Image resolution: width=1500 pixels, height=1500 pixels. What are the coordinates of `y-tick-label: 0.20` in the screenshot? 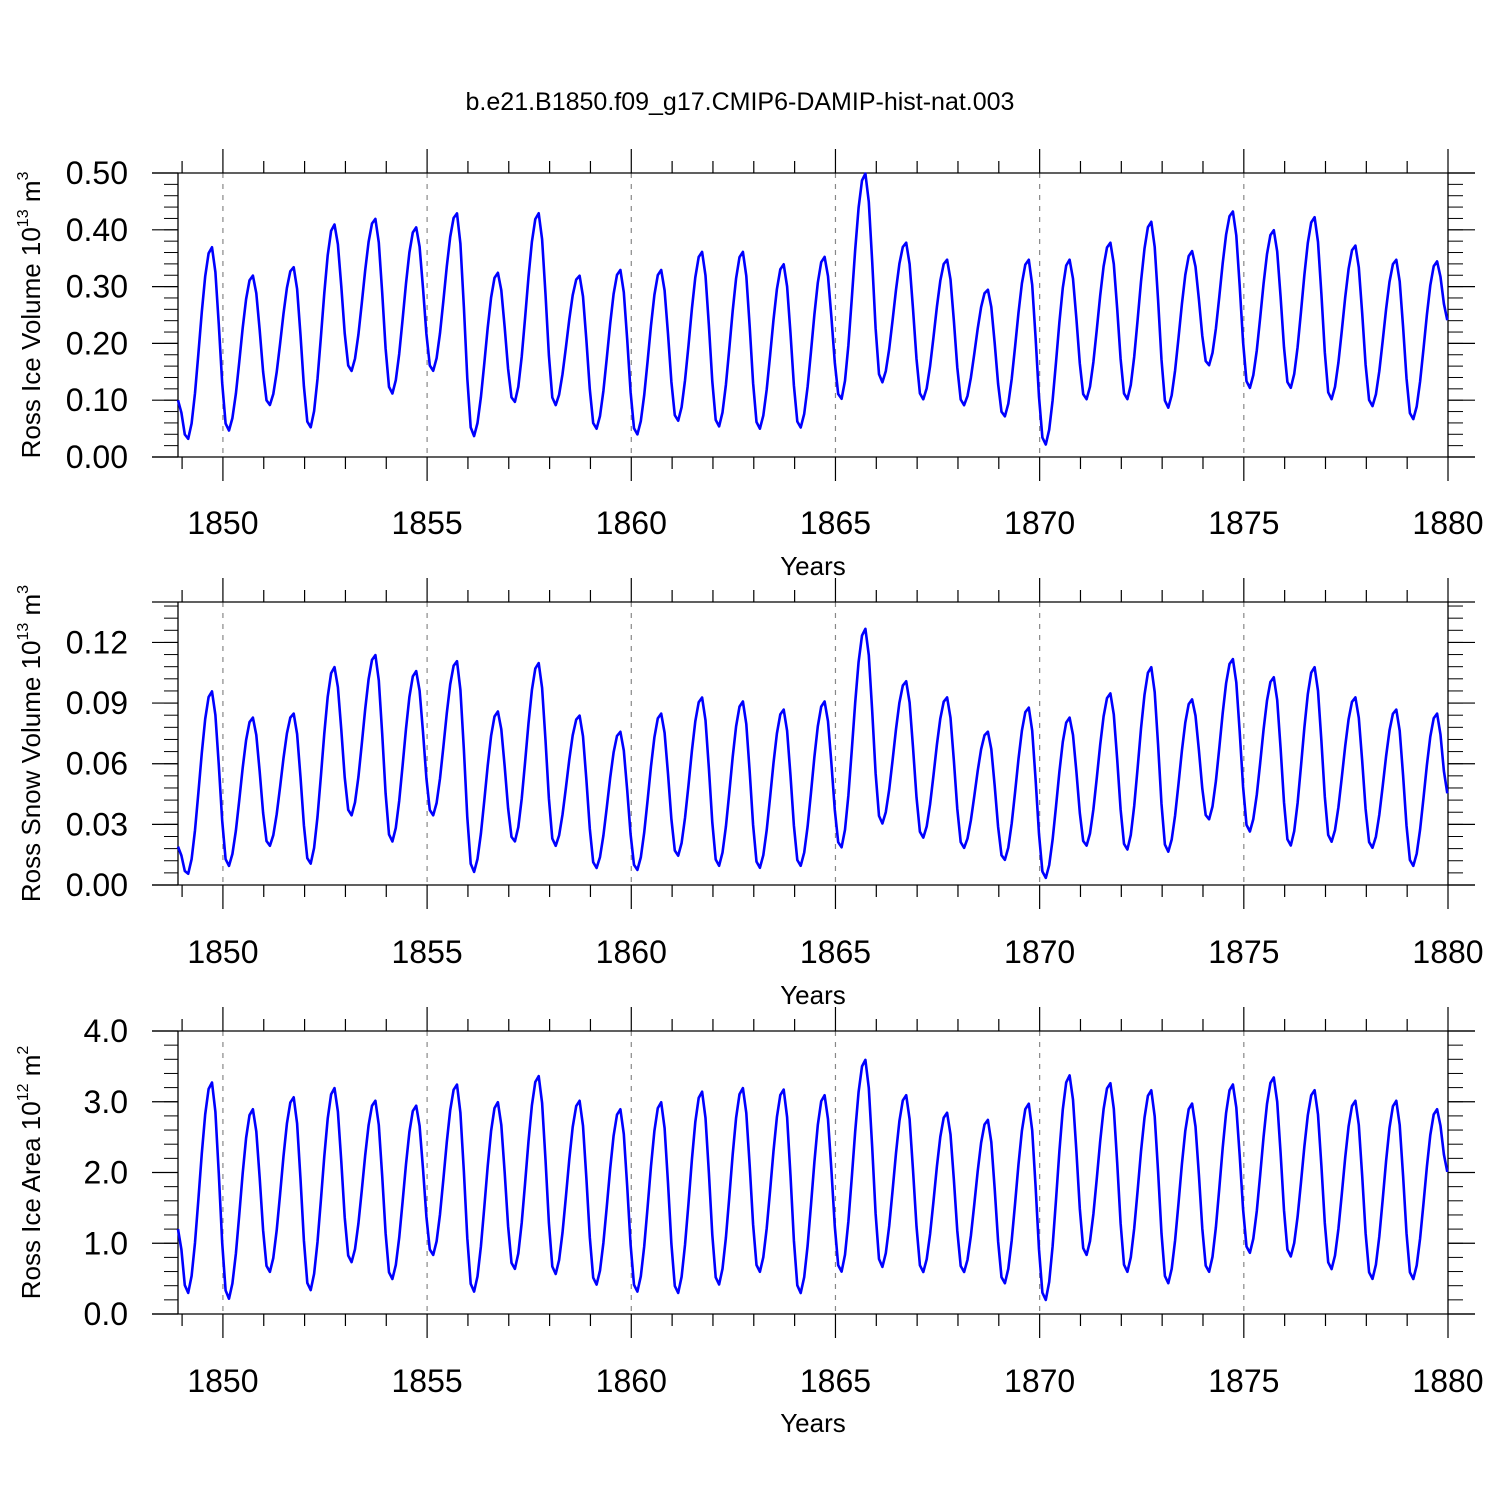 It's located at (97, 343).